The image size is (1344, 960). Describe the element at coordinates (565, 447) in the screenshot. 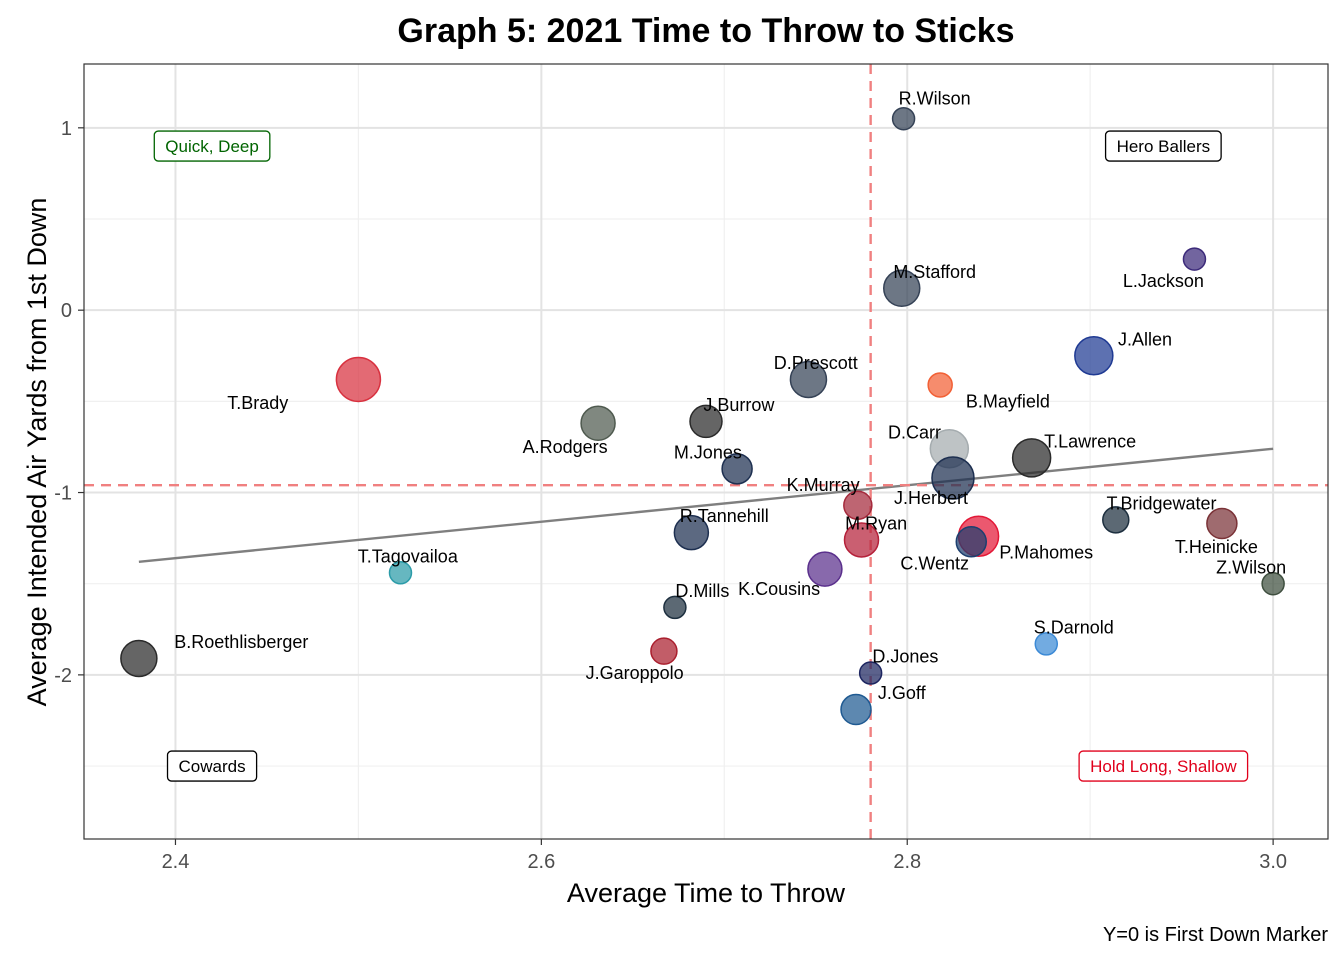

I see `point-label: A.Rodgers` at that location.